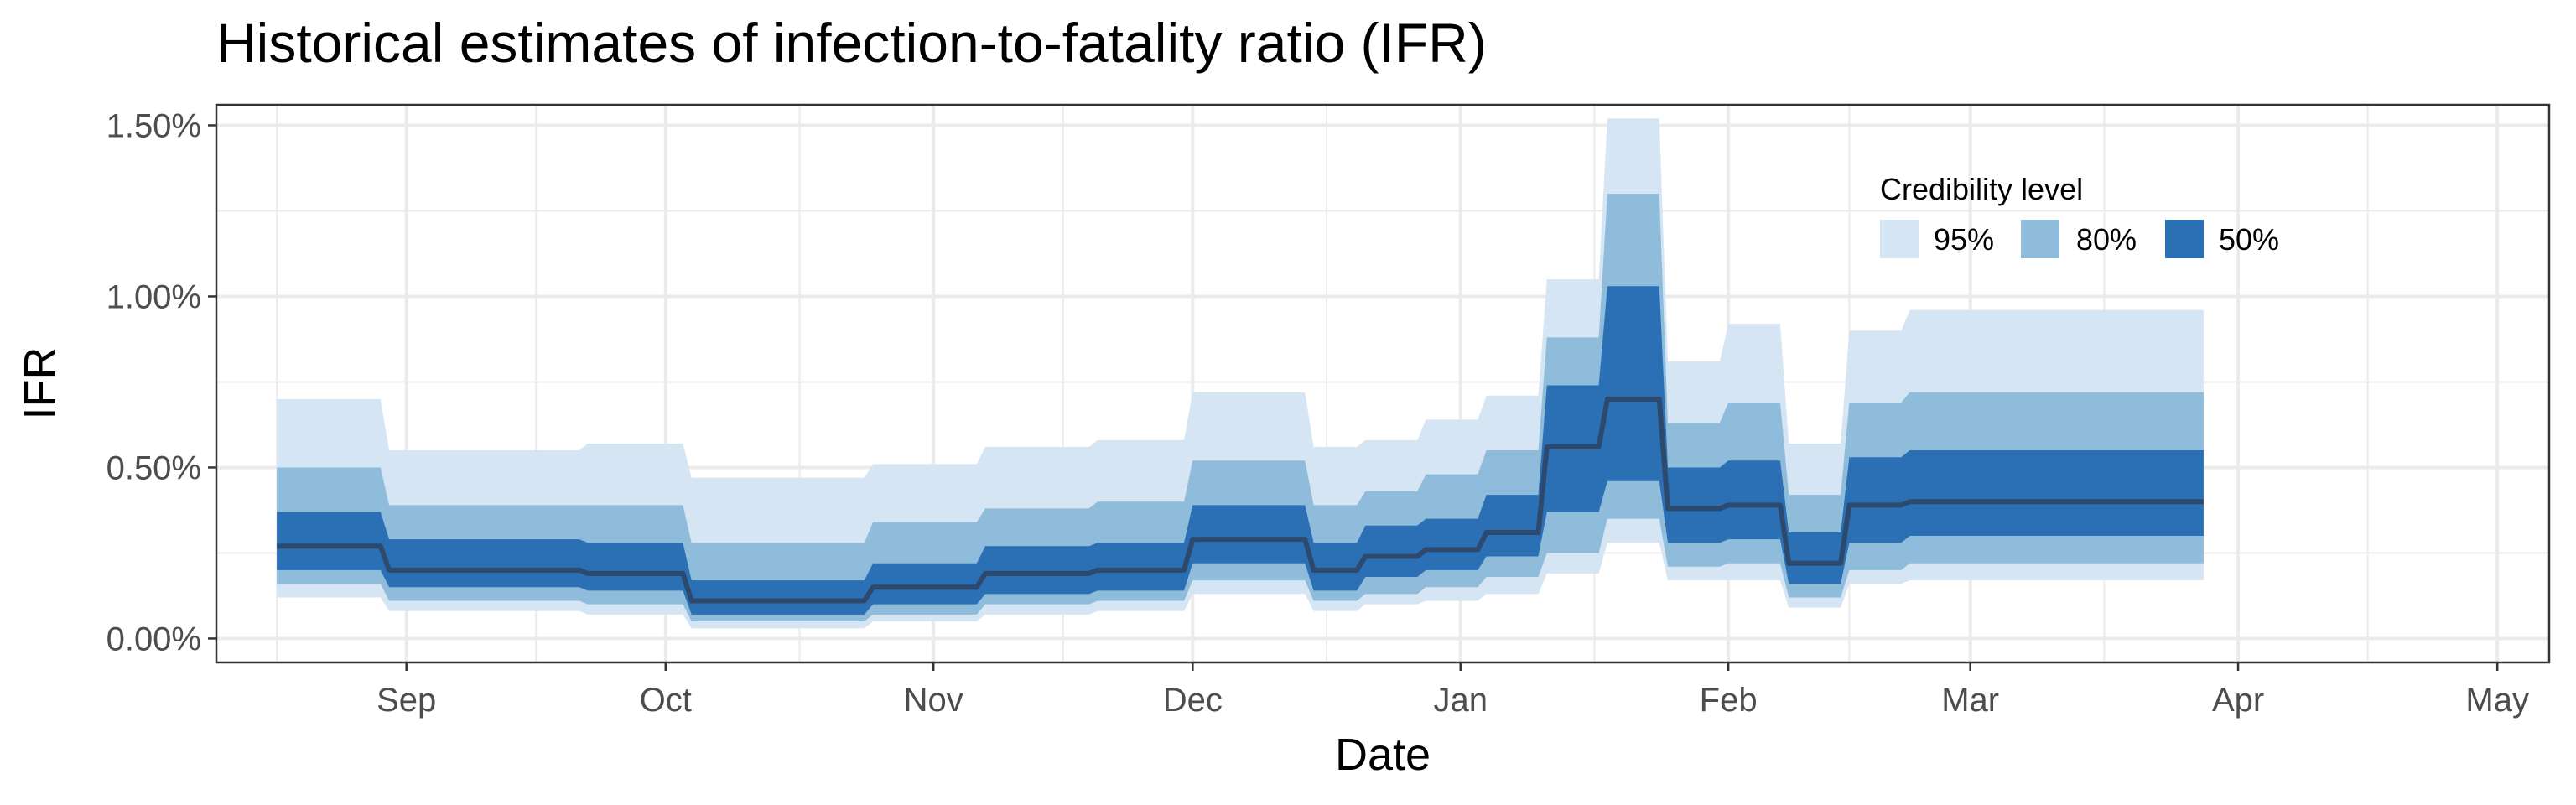  I want to click on x-tick-label: May, so click(2497, 700).